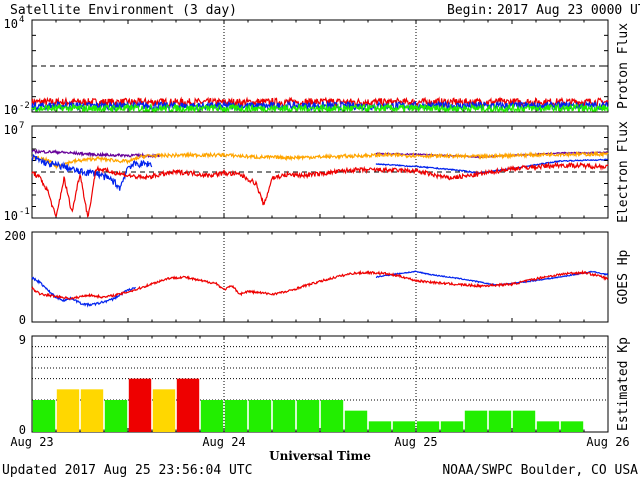 This screenshot has width=640, height=480. I want to click on y-tick-label-bottom-exp: -2, so click(24, 106).